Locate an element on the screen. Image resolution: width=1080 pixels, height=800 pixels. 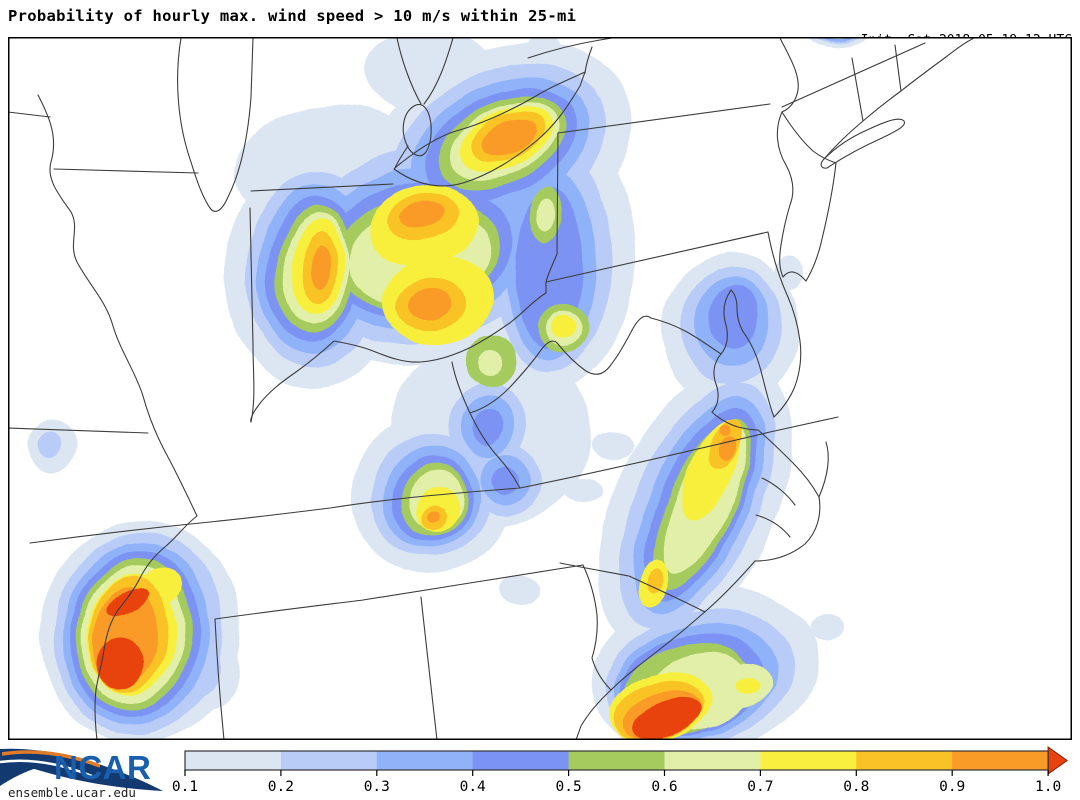
ia-mo-border is located at coordinates (30, 114).